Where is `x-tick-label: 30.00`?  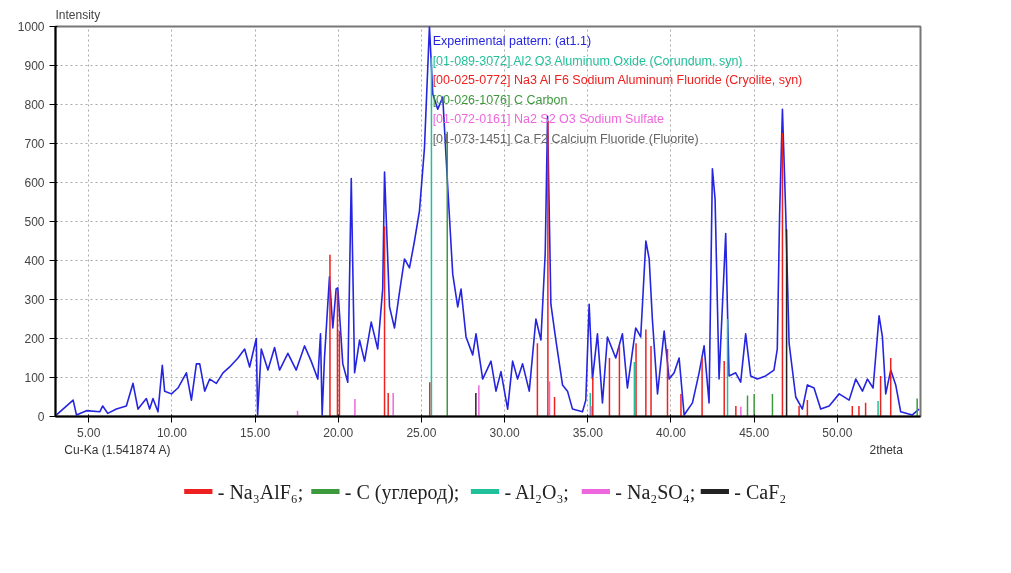
x-tick-label: 30.00 is located at coordinates (504, 432).